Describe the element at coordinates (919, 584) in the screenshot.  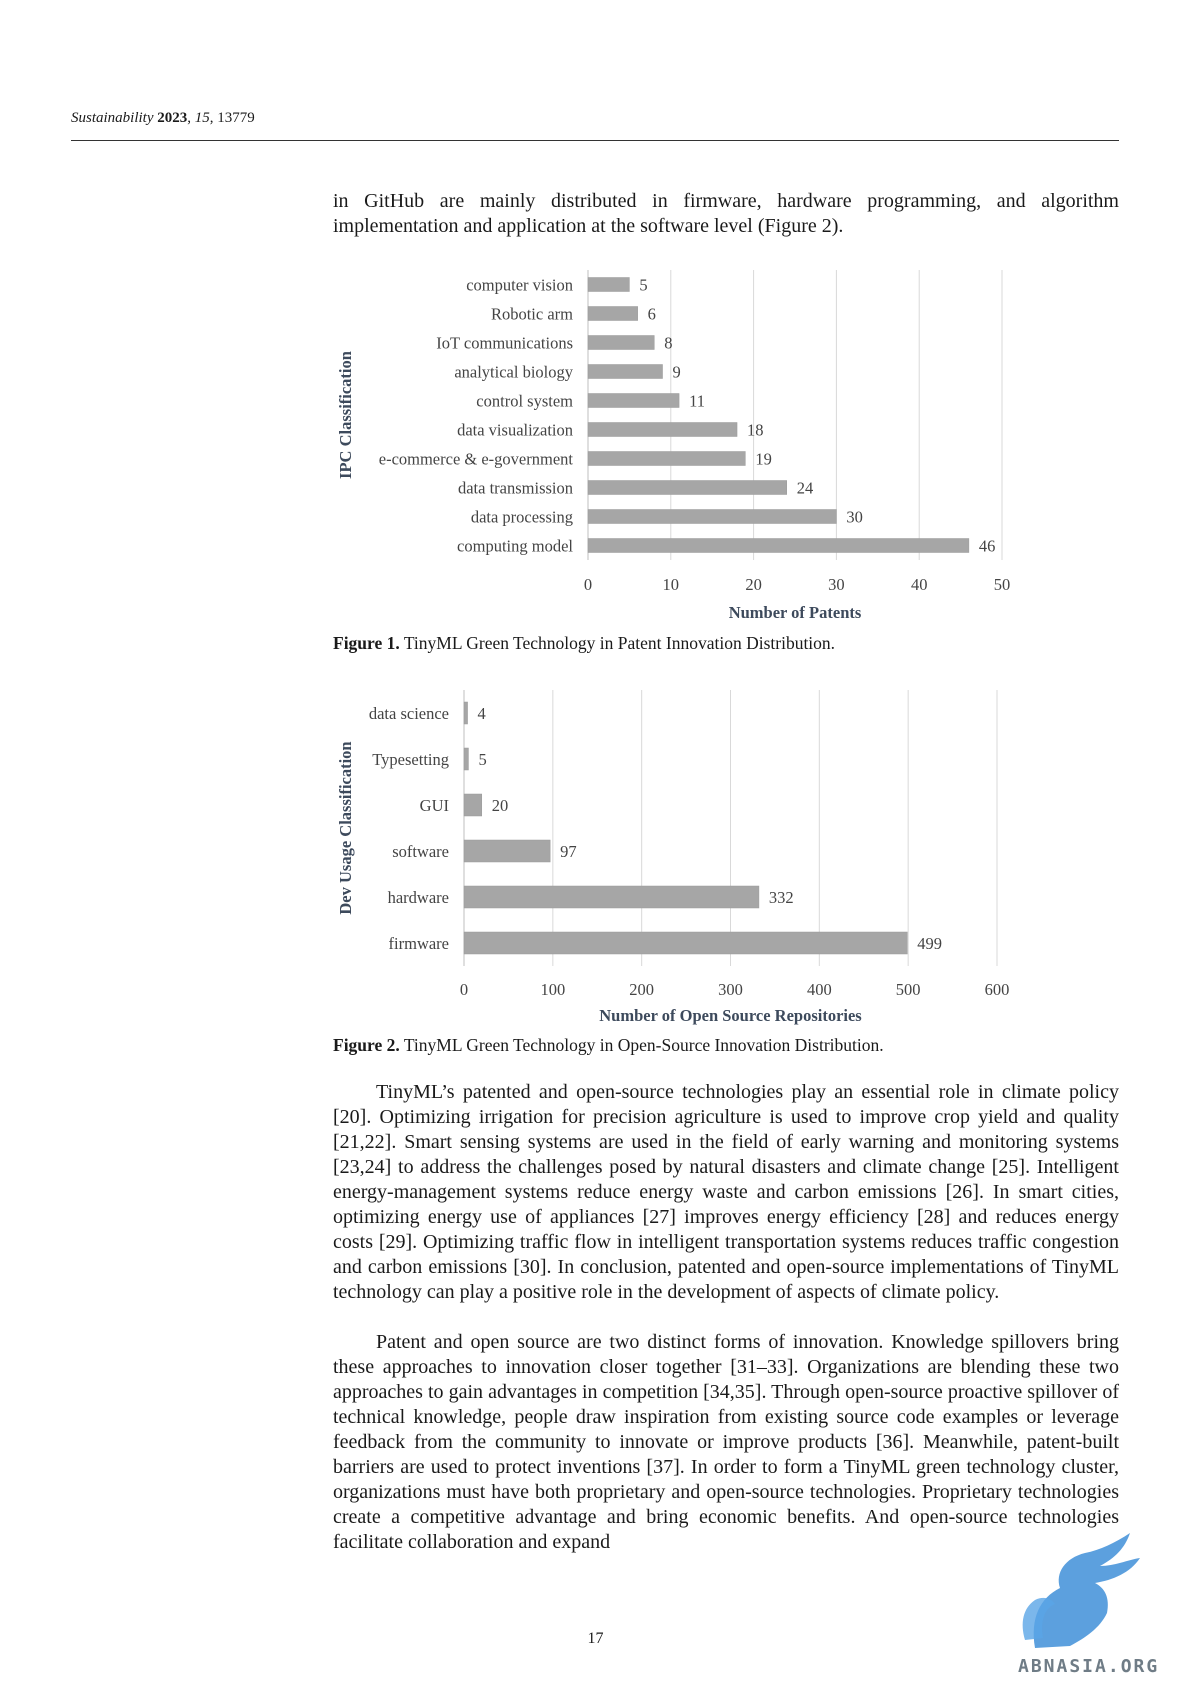
I see `figure1-tick-label: 40` at that location.